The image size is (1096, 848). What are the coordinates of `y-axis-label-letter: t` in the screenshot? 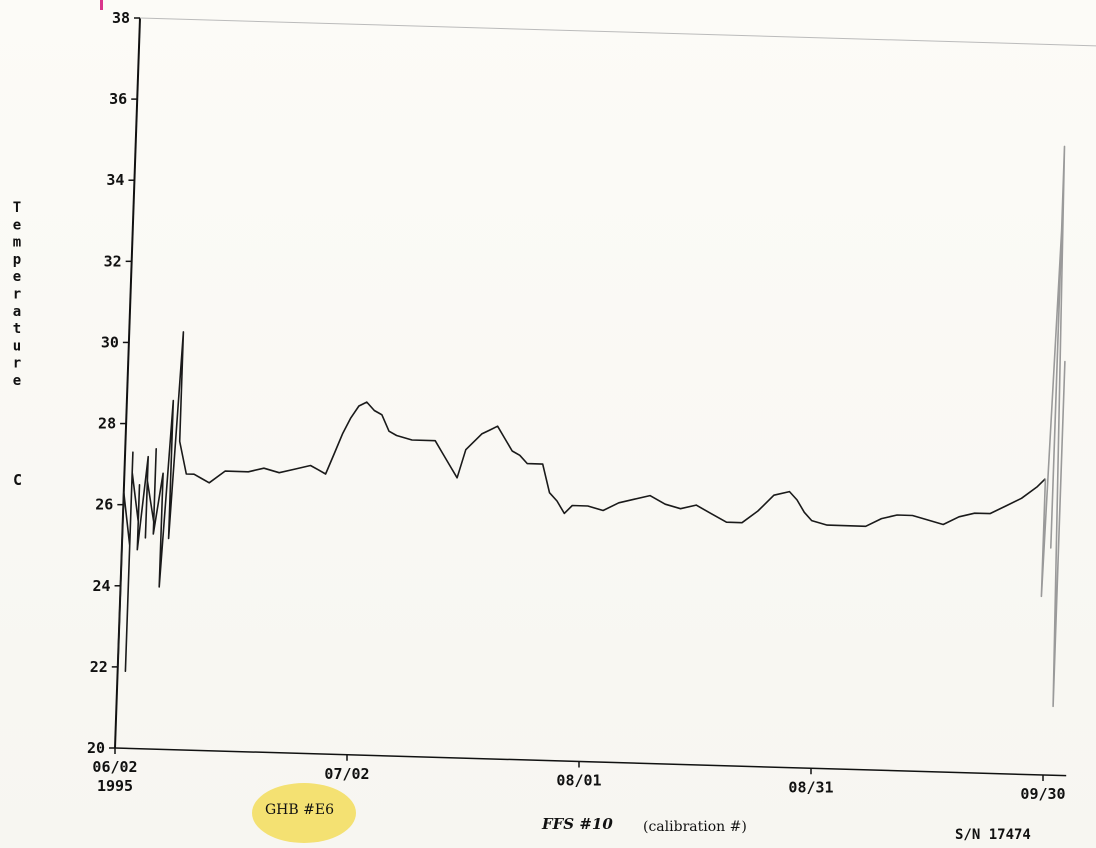 It's located at (17, 329).